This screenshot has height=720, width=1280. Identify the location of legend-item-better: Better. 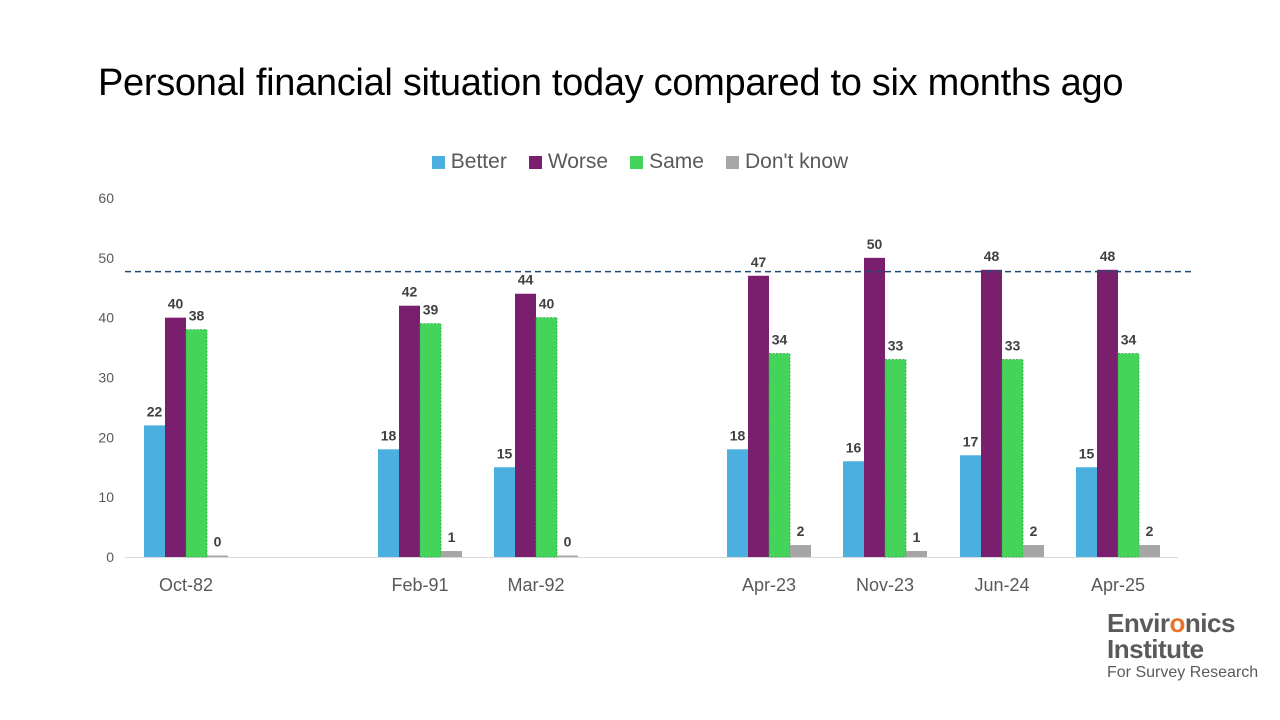
(469, 162).